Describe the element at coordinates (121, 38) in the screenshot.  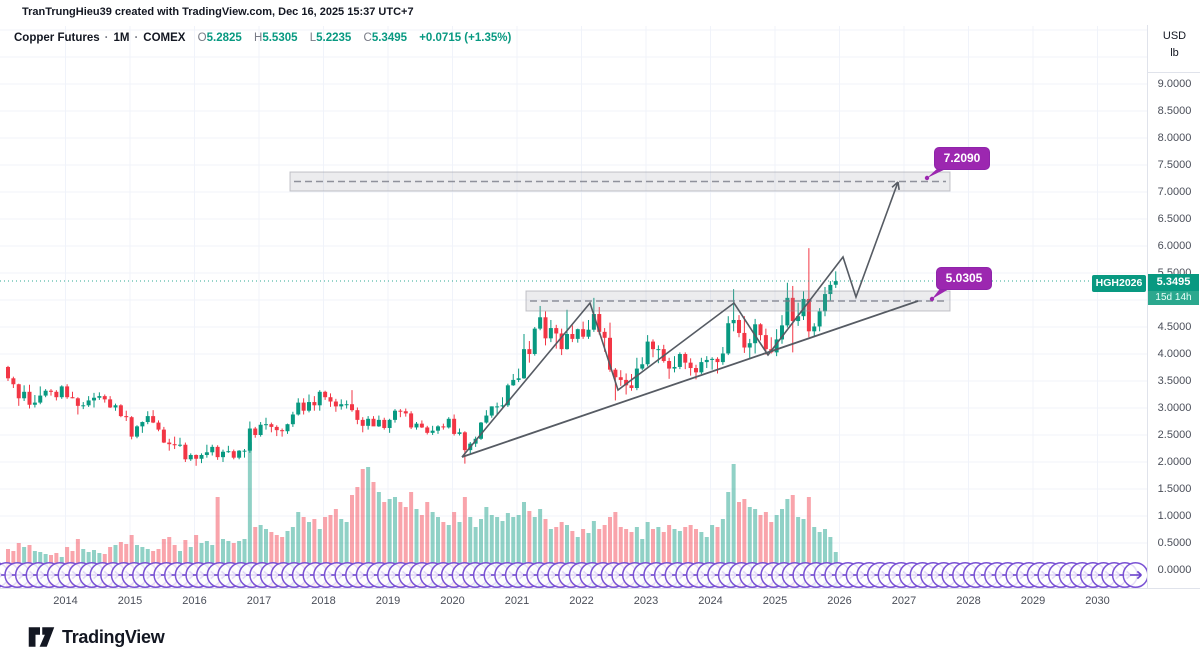
I see `interval-label: 1M` at that location.